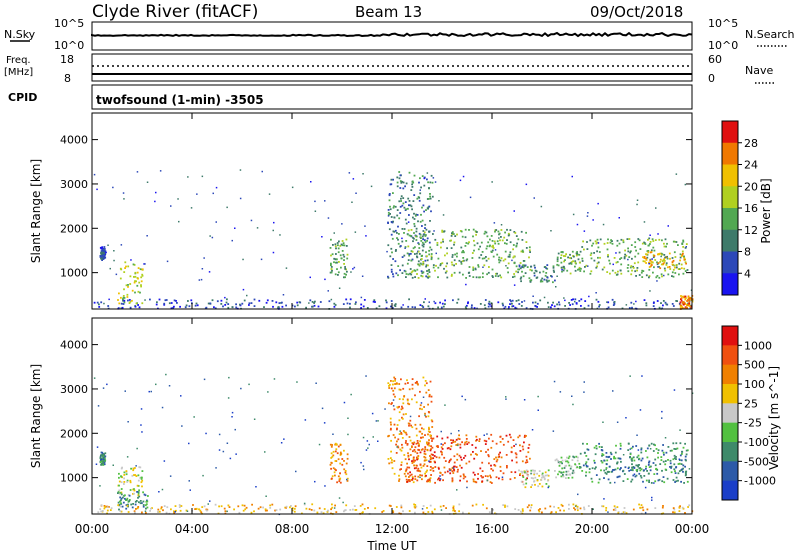 The width and height of the screenshot is (800, 554). Describe the element at coordinates (391, 546) in the screenshot. I see `time-axis-label: Time UT` at that location.